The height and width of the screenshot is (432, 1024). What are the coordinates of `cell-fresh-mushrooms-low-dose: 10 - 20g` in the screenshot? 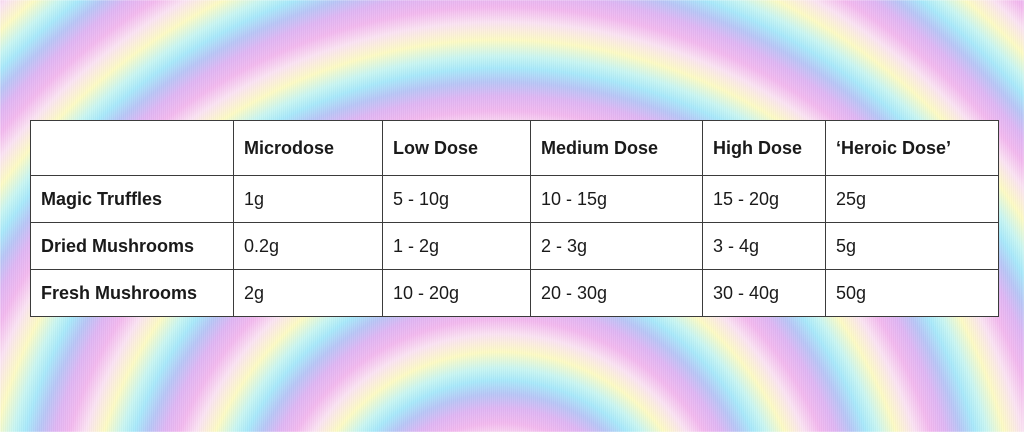 It's located at (456, 293).